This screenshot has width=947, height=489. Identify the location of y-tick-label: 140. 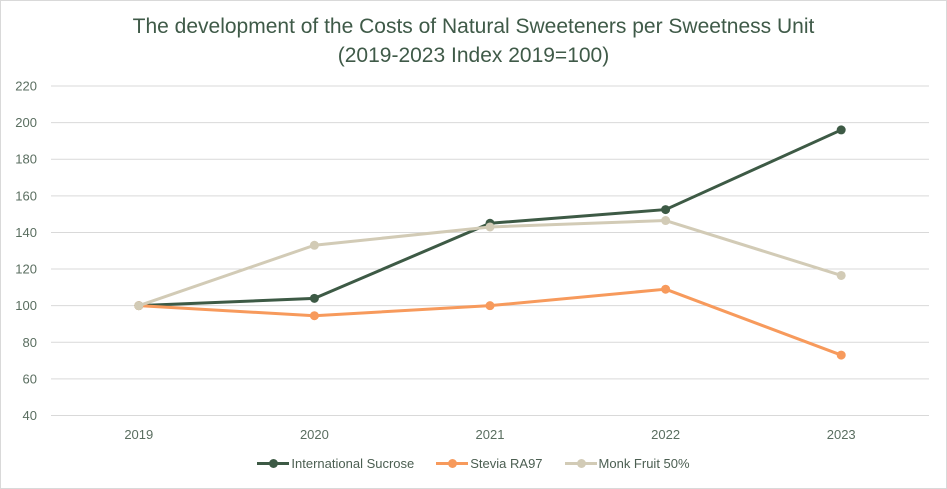
(26, 232).